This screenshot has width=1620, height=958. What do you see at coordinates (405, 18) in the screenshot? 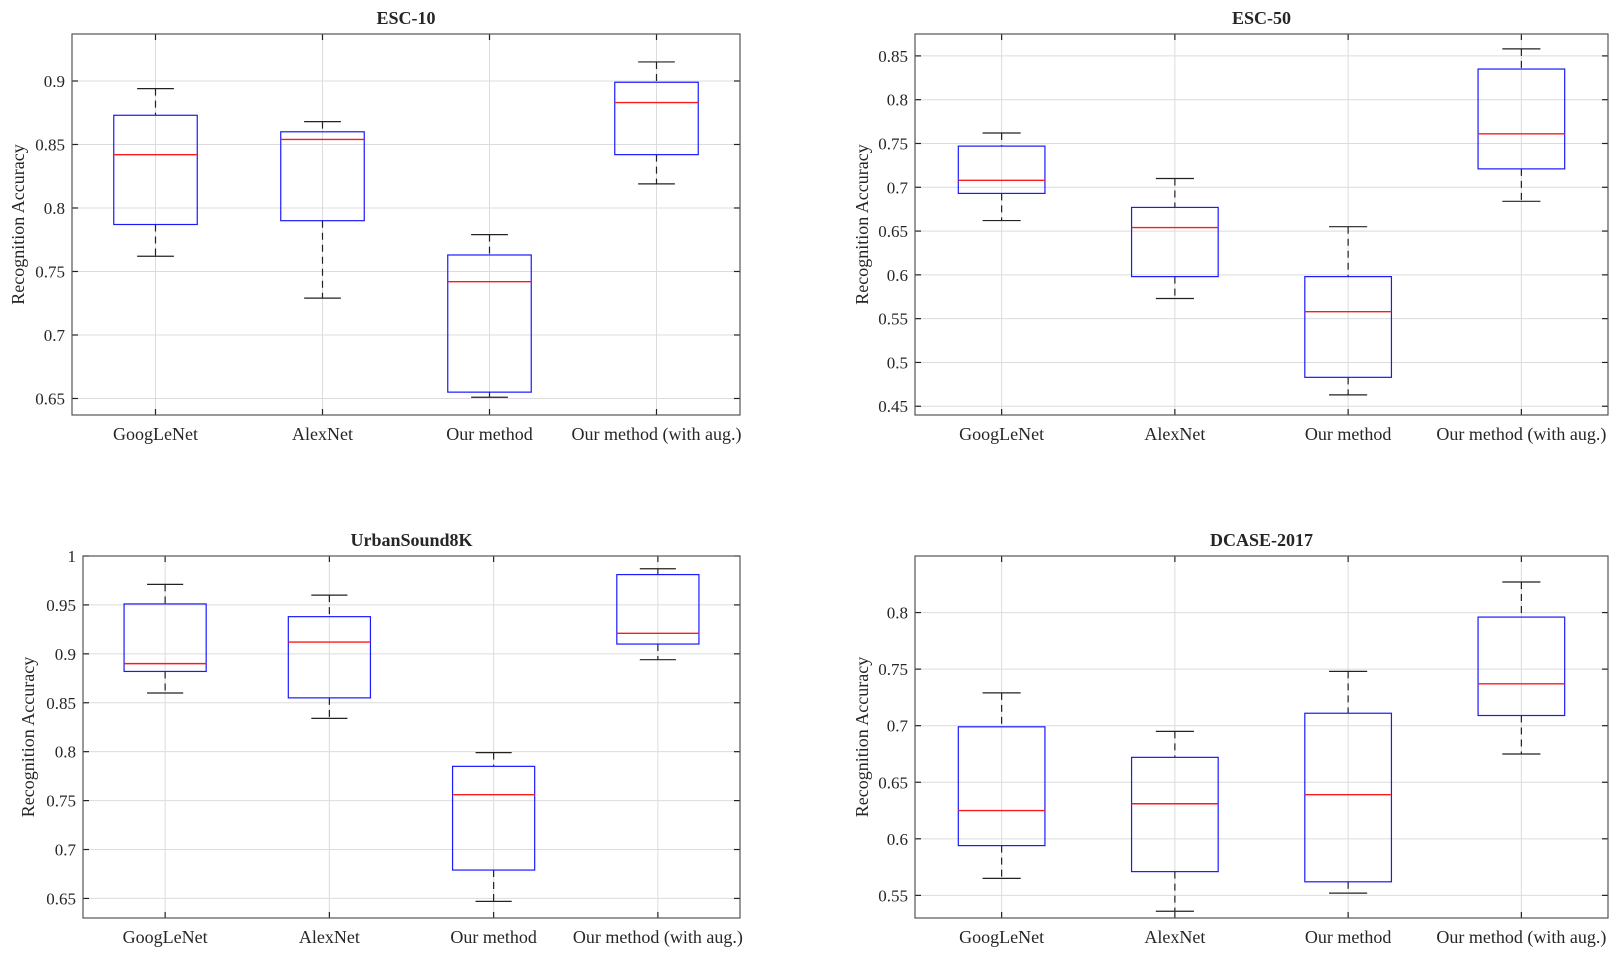
I see `chart-title: ESC-10` at bounding box center [405, 18].